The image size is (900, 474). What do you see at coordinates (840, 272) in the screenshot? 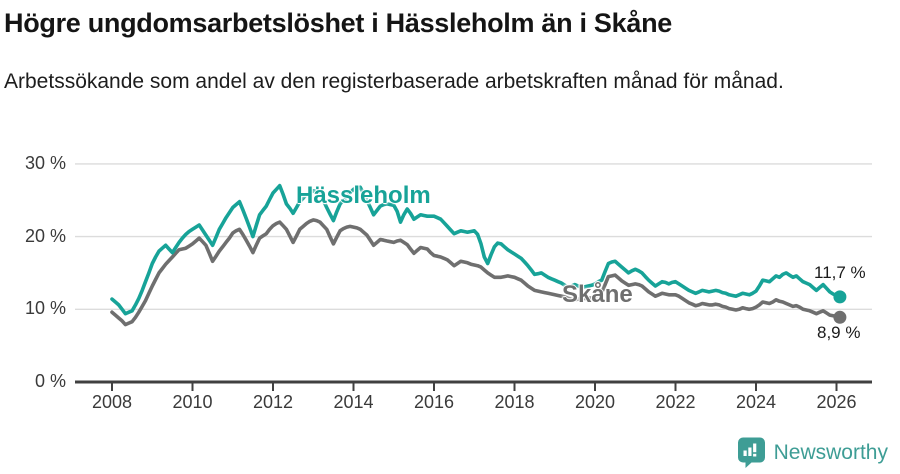
I see `end-value-hassleholm: 11,7 %` at bounding box center [840, 272].